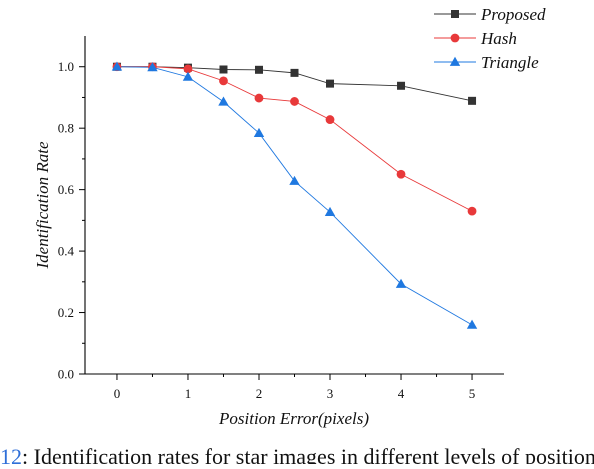  I want to click on x-tick-label: 0, so click(117, 393).